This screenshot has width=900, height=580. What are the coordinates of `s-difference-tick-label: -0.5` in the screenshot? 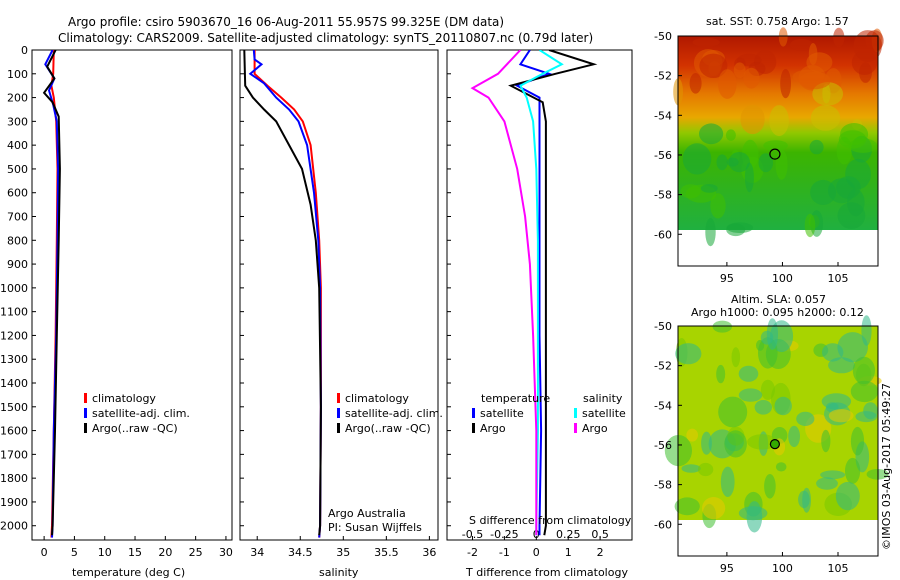 It's located at (472, 534).